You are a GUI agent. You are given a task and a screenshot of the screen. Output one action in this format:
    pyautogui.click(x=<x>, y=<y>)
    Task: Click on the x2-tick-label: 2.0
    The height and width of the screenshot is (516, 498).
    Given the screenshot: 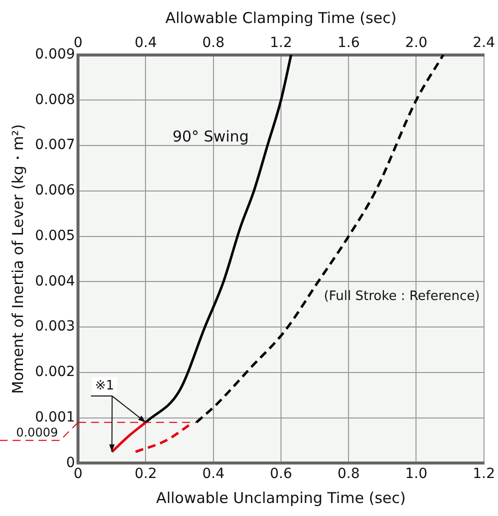 What is the action you would take?
    pyautogui.click(x=416, y=43)
    